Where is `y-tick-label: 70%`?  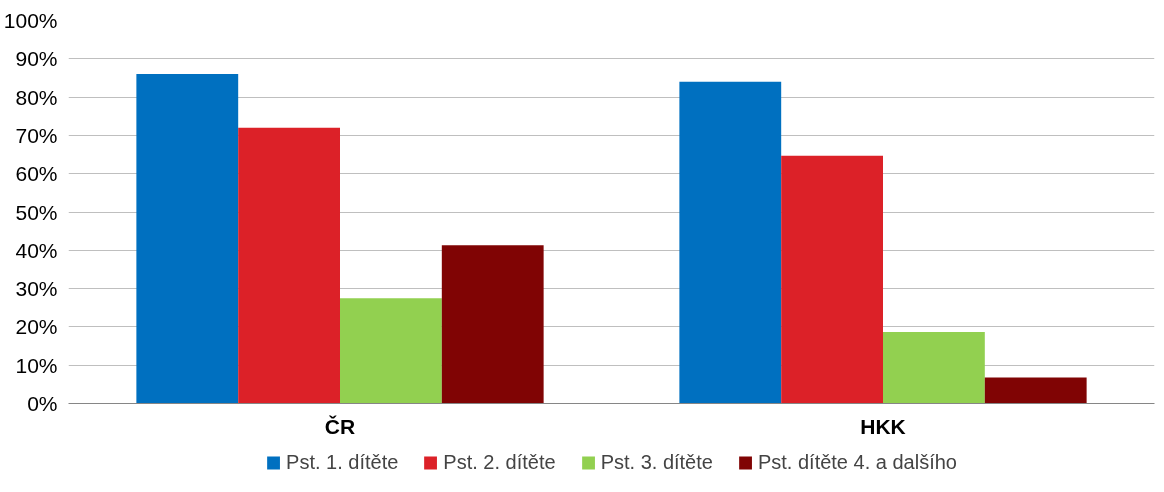
y-tick-label: 70% is located at coordinates (36, 135).